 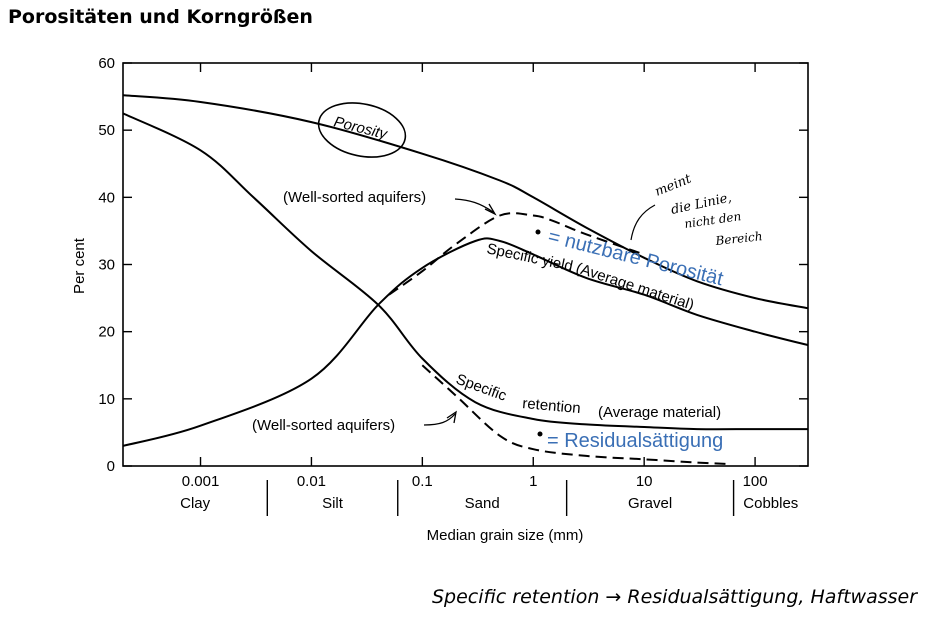 What do you see at coordinates (79, 265) in the screenshot?
I see `y-axis-label: Per cent` at bounding box center [79, 265].